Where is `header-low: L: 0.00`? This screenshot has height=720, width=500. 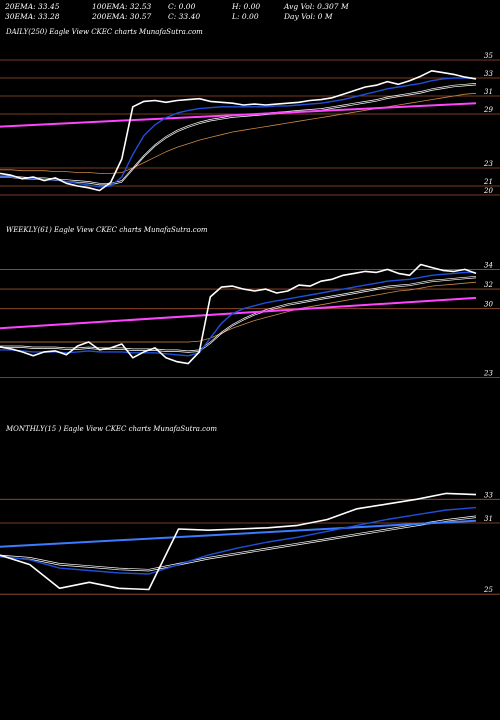 header-low: L: 0.00 is located at coordinates (245, 16).